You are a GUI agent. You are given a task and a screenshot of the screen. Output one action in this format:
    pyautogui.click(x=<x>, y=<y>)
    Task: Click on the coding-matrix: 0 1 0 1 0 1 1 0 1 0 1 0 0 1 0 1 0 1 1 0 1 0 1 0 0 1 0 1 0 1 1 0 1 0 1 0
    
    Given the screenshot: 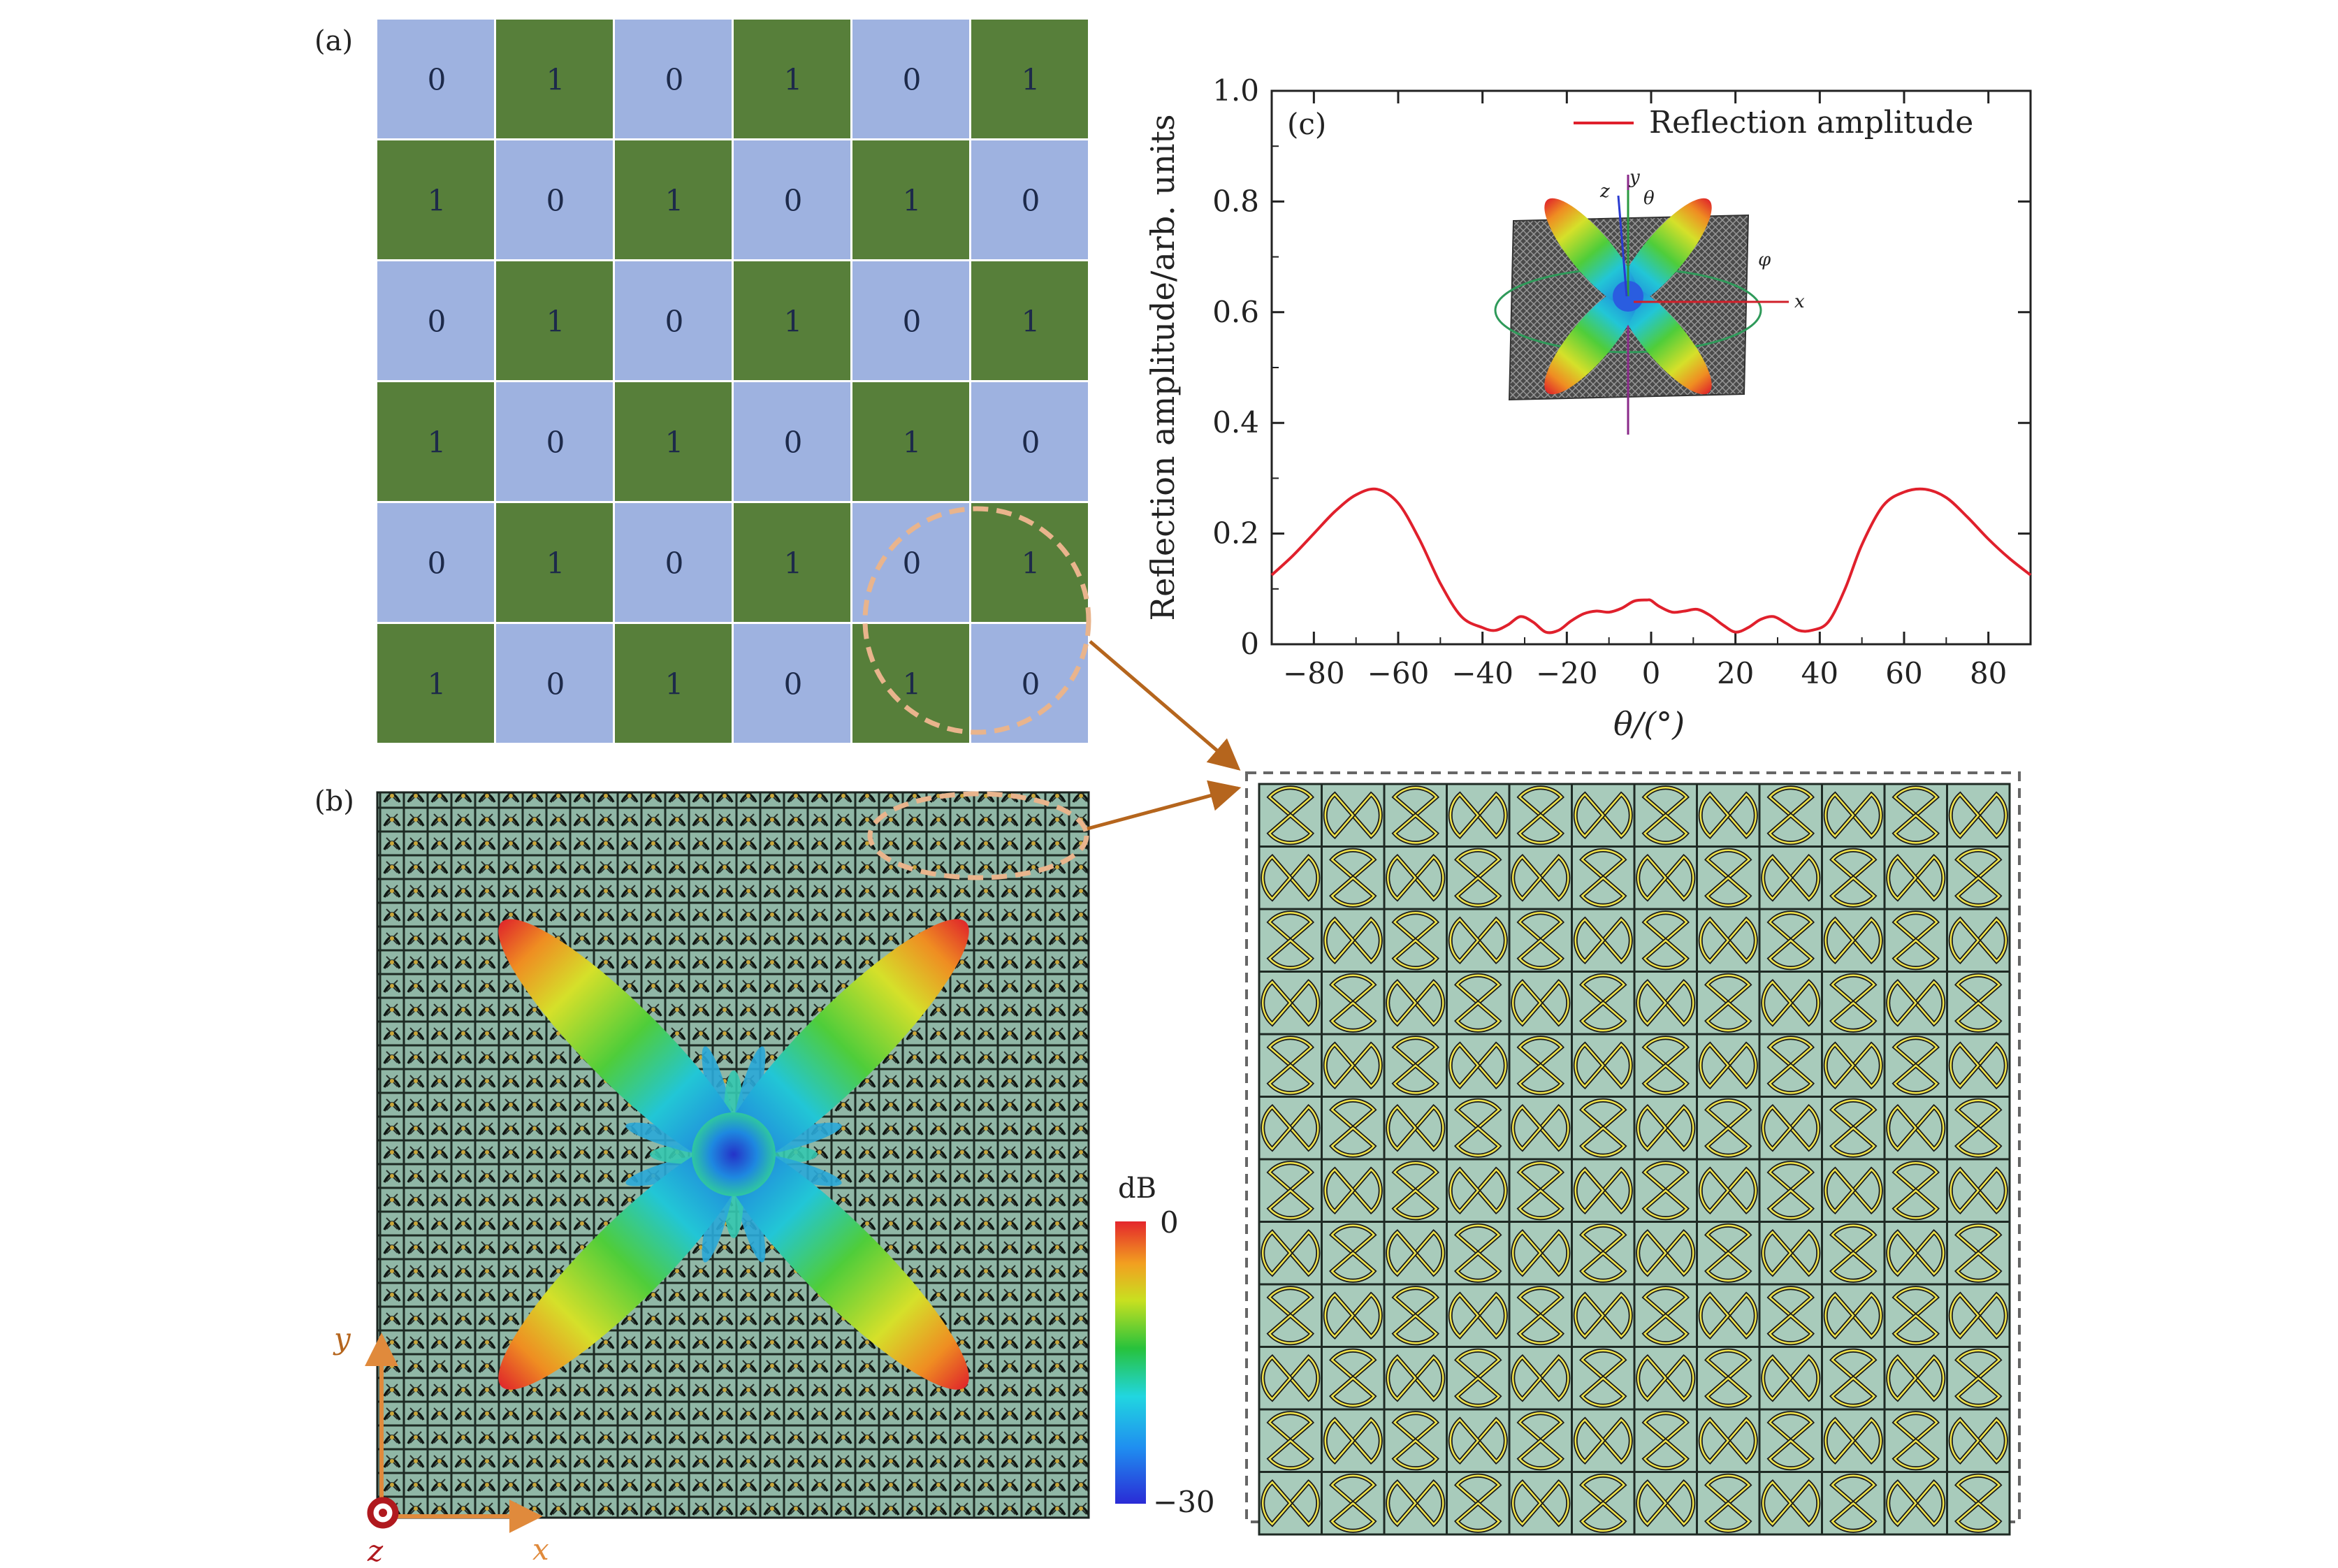 What is the action you would take?
    pyautogui.click(x=733, y=381)
    